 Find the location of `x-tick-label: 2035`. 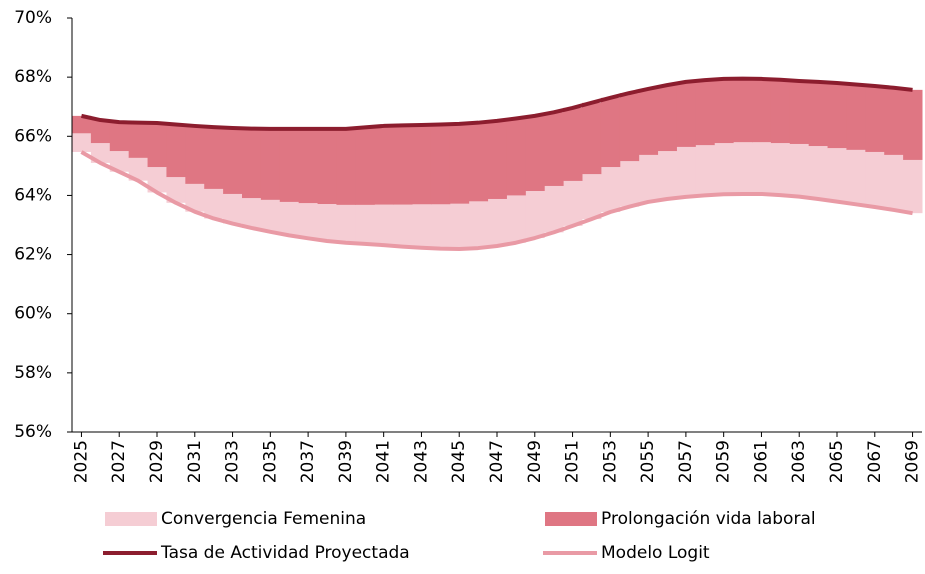

x-tick-label: 2035 is located at coordinates (270, 461).